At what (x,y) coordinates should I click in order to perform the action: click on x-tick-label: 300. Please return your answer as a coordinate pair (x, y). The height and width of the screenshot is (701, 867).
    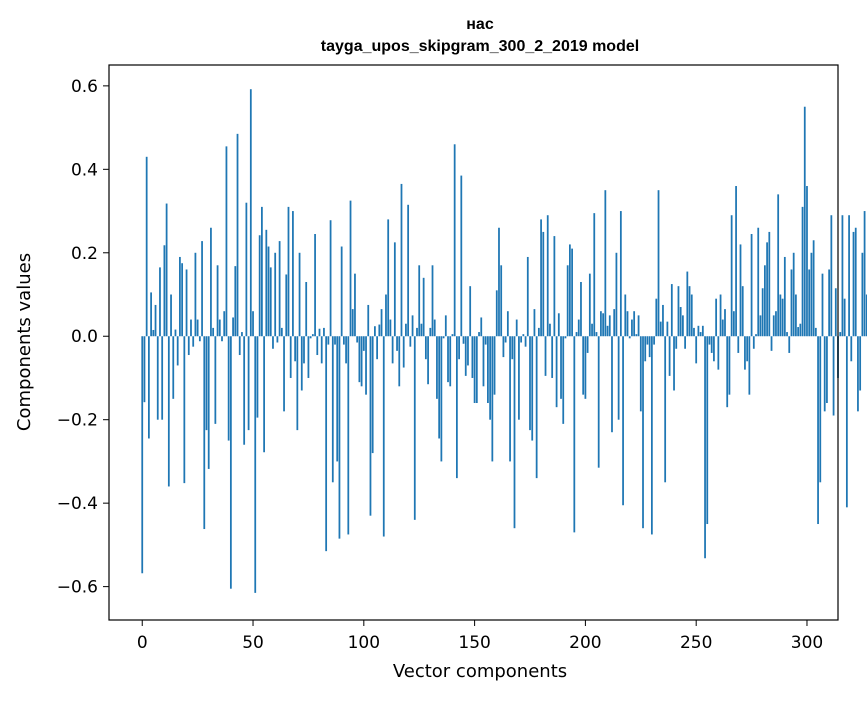
    Looking at the image, I should click on (807, 643).